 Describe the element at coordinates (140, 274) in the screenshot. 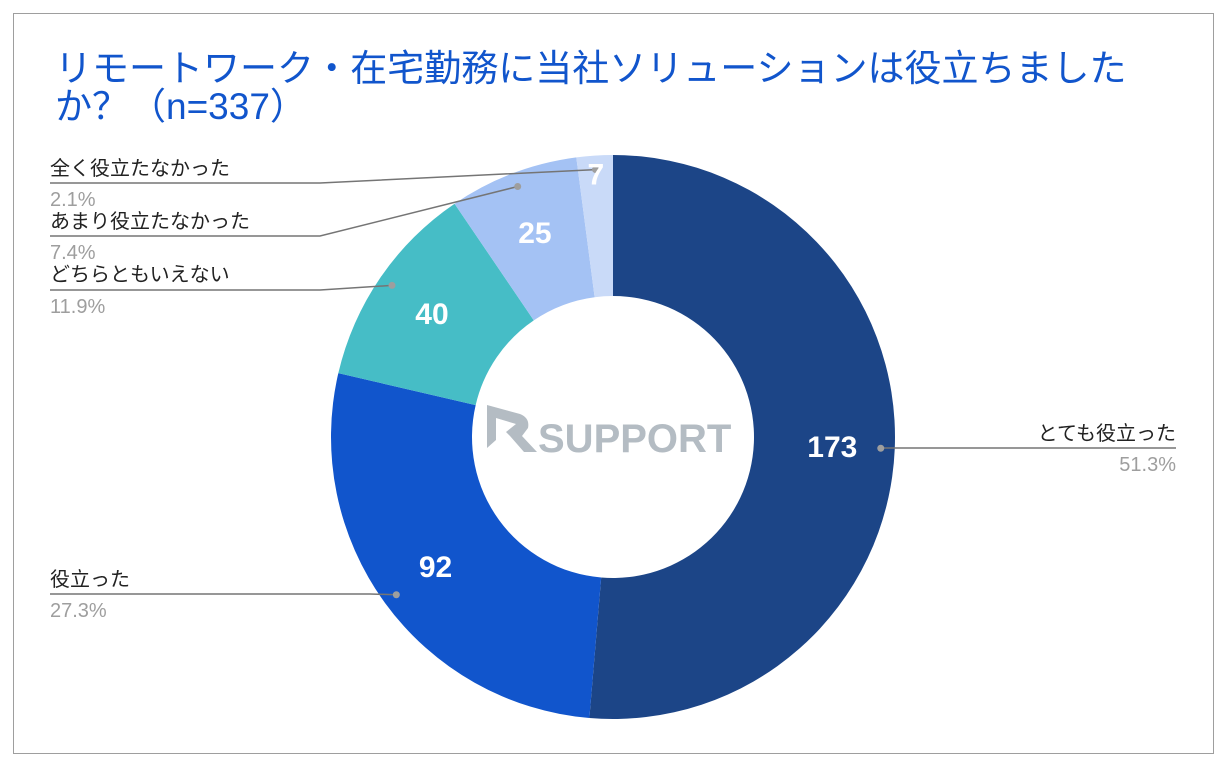

I see `category-label: どちらともいえない` at that location.